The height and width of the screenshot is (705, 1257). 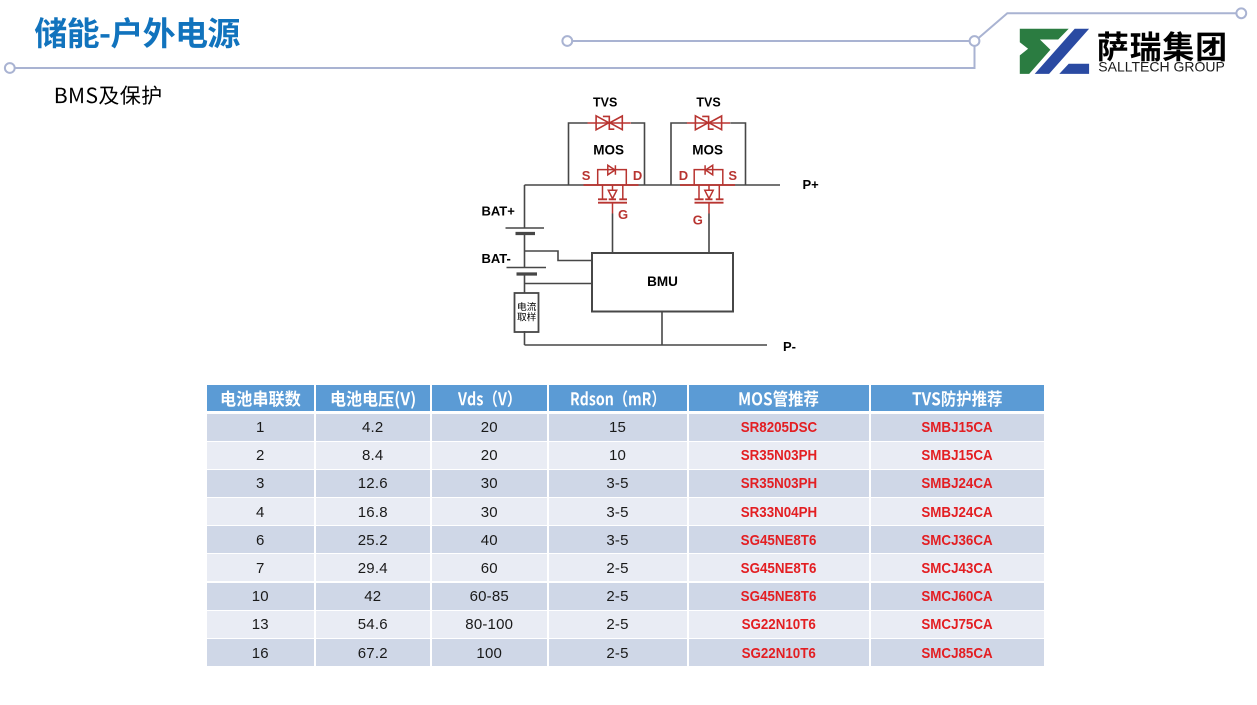 What do you see at coordinates (499, 211) in the screenshot?
I see `svg-text: BAT+` at bounding box center [499, 211].